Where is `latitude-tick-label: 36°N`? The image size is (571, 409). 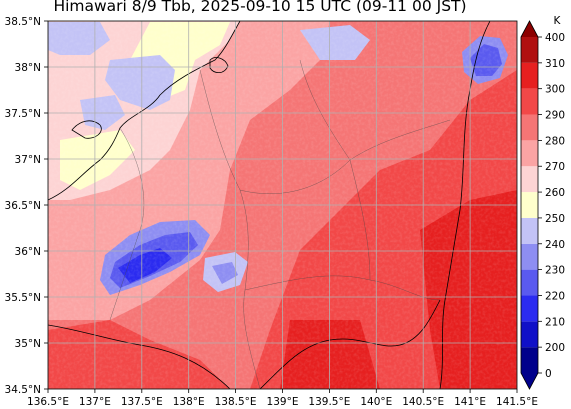 latitude-tick-label: 36°N is located at coordinates (28, 252).